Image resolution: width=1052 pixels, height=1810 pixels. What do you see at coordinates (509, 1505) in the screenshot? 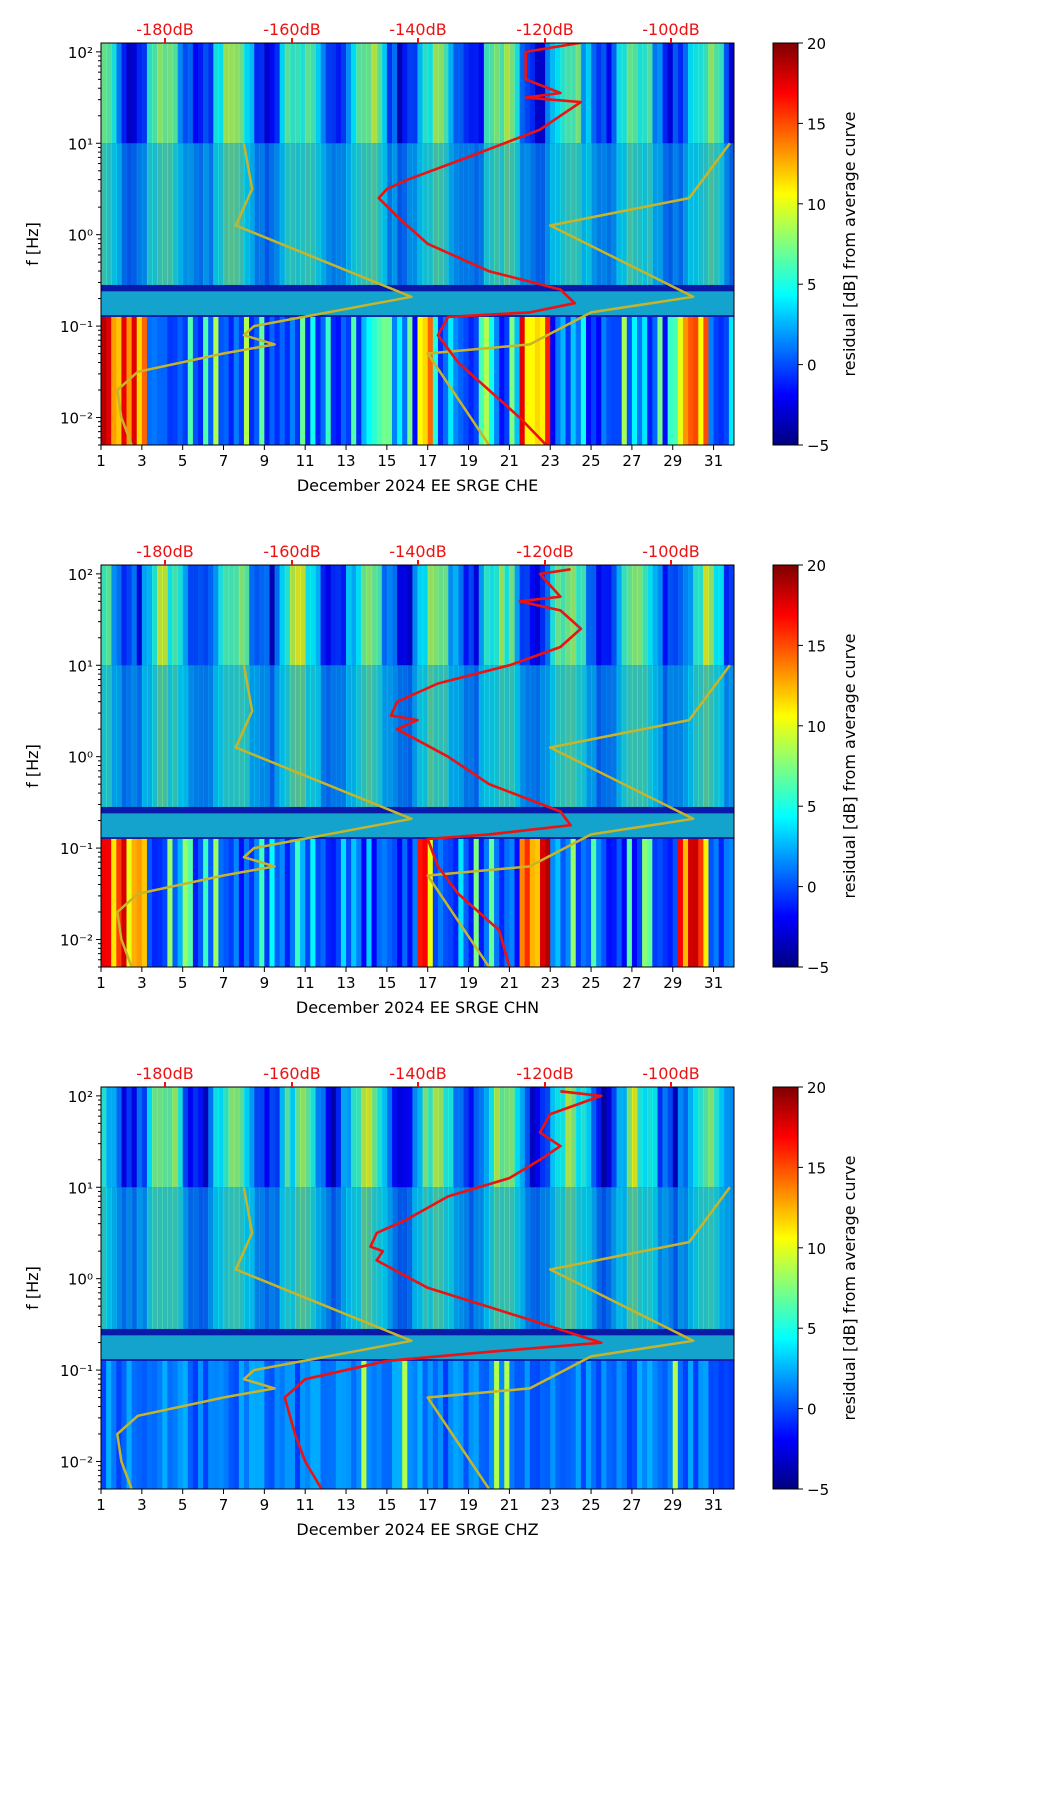
I see `x-tick-label: 21` at bounding box center [509, 1505].